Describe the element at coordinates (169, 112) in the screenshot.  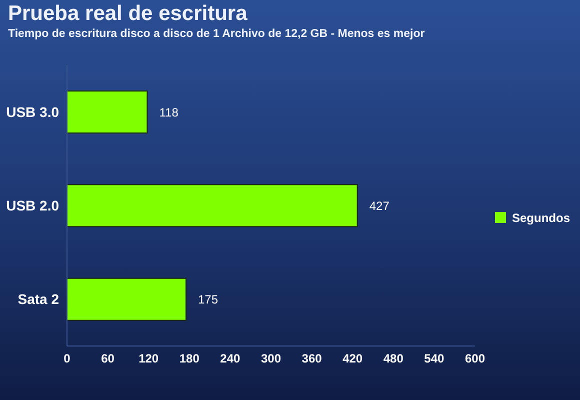
I see `data-label: 118` at that location.